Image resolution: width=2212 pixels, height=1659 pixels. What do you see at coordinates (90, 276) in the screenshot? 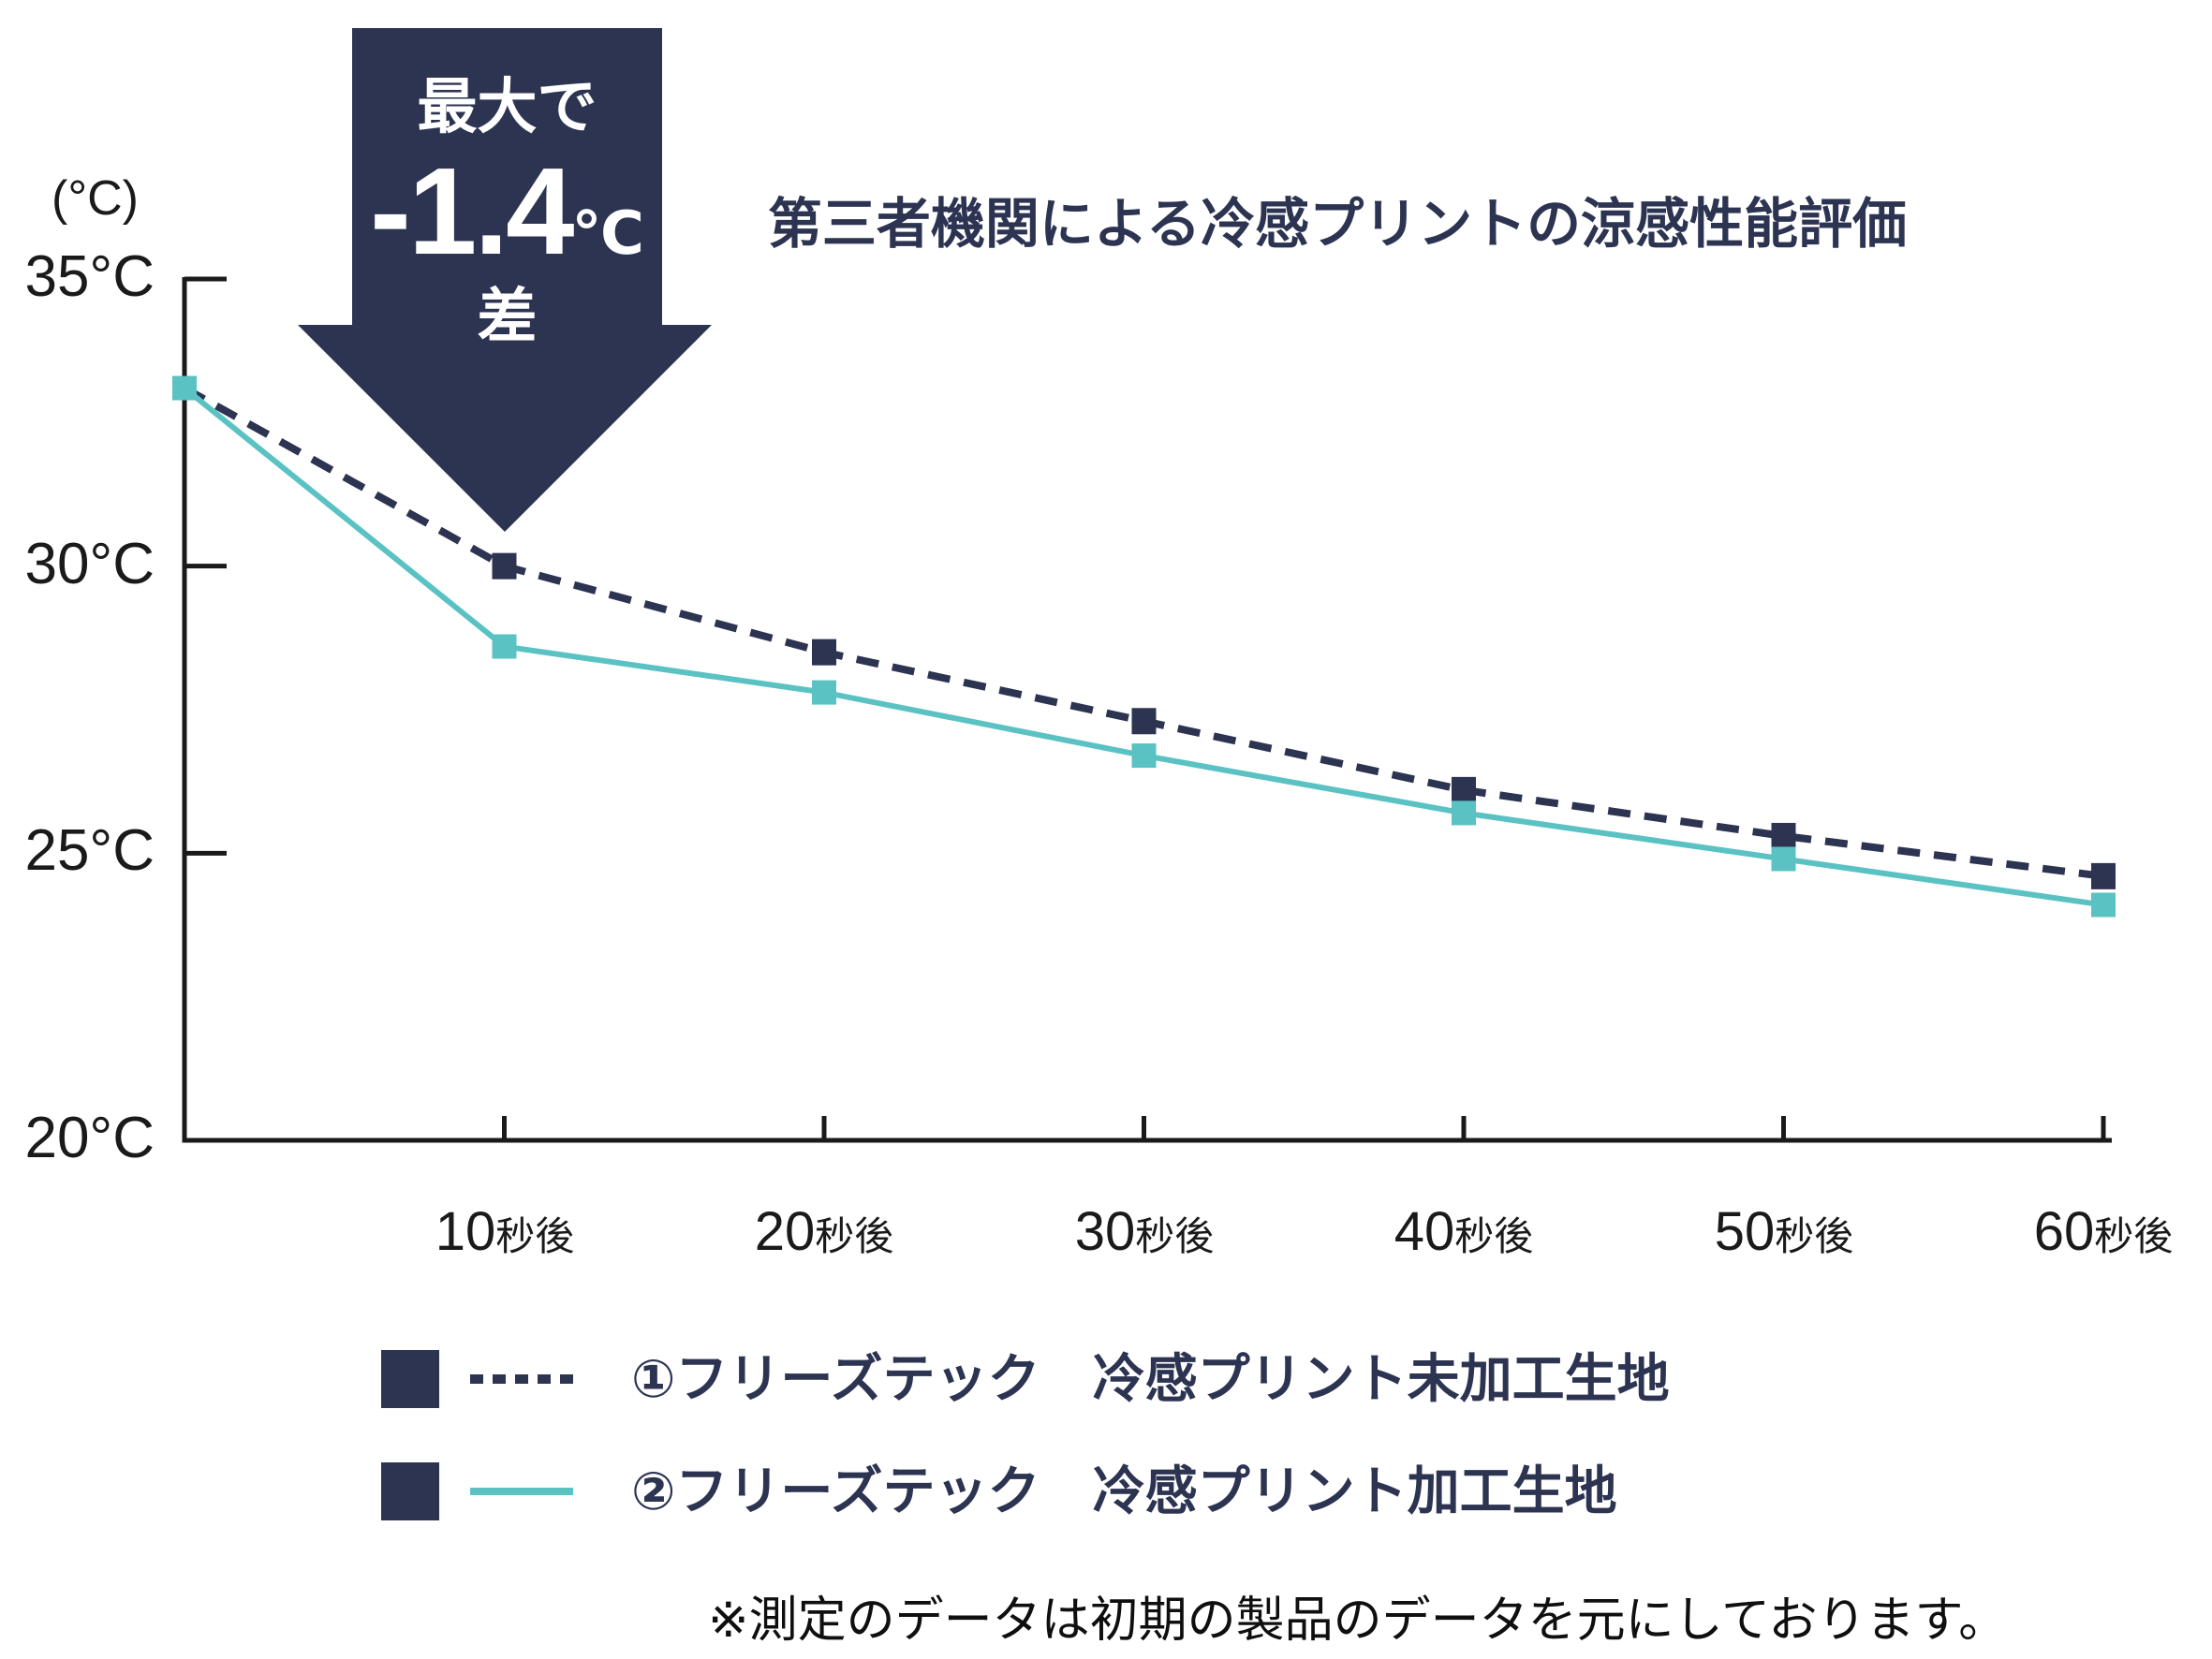
I see `y-tick-label-35: 35°C` at bounding box center [90, 276].